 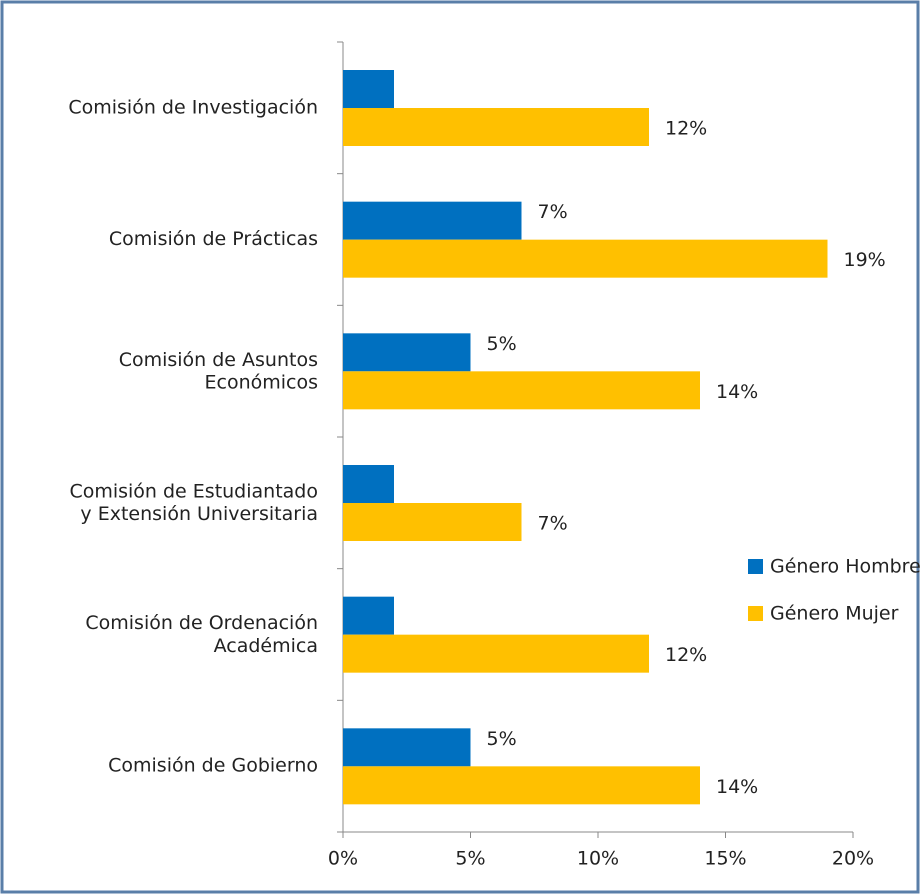 What do you see at coordinates (853, 859) in the screenshot?
I see `x-tick-label: 20%` at bounding box center [853, 859].